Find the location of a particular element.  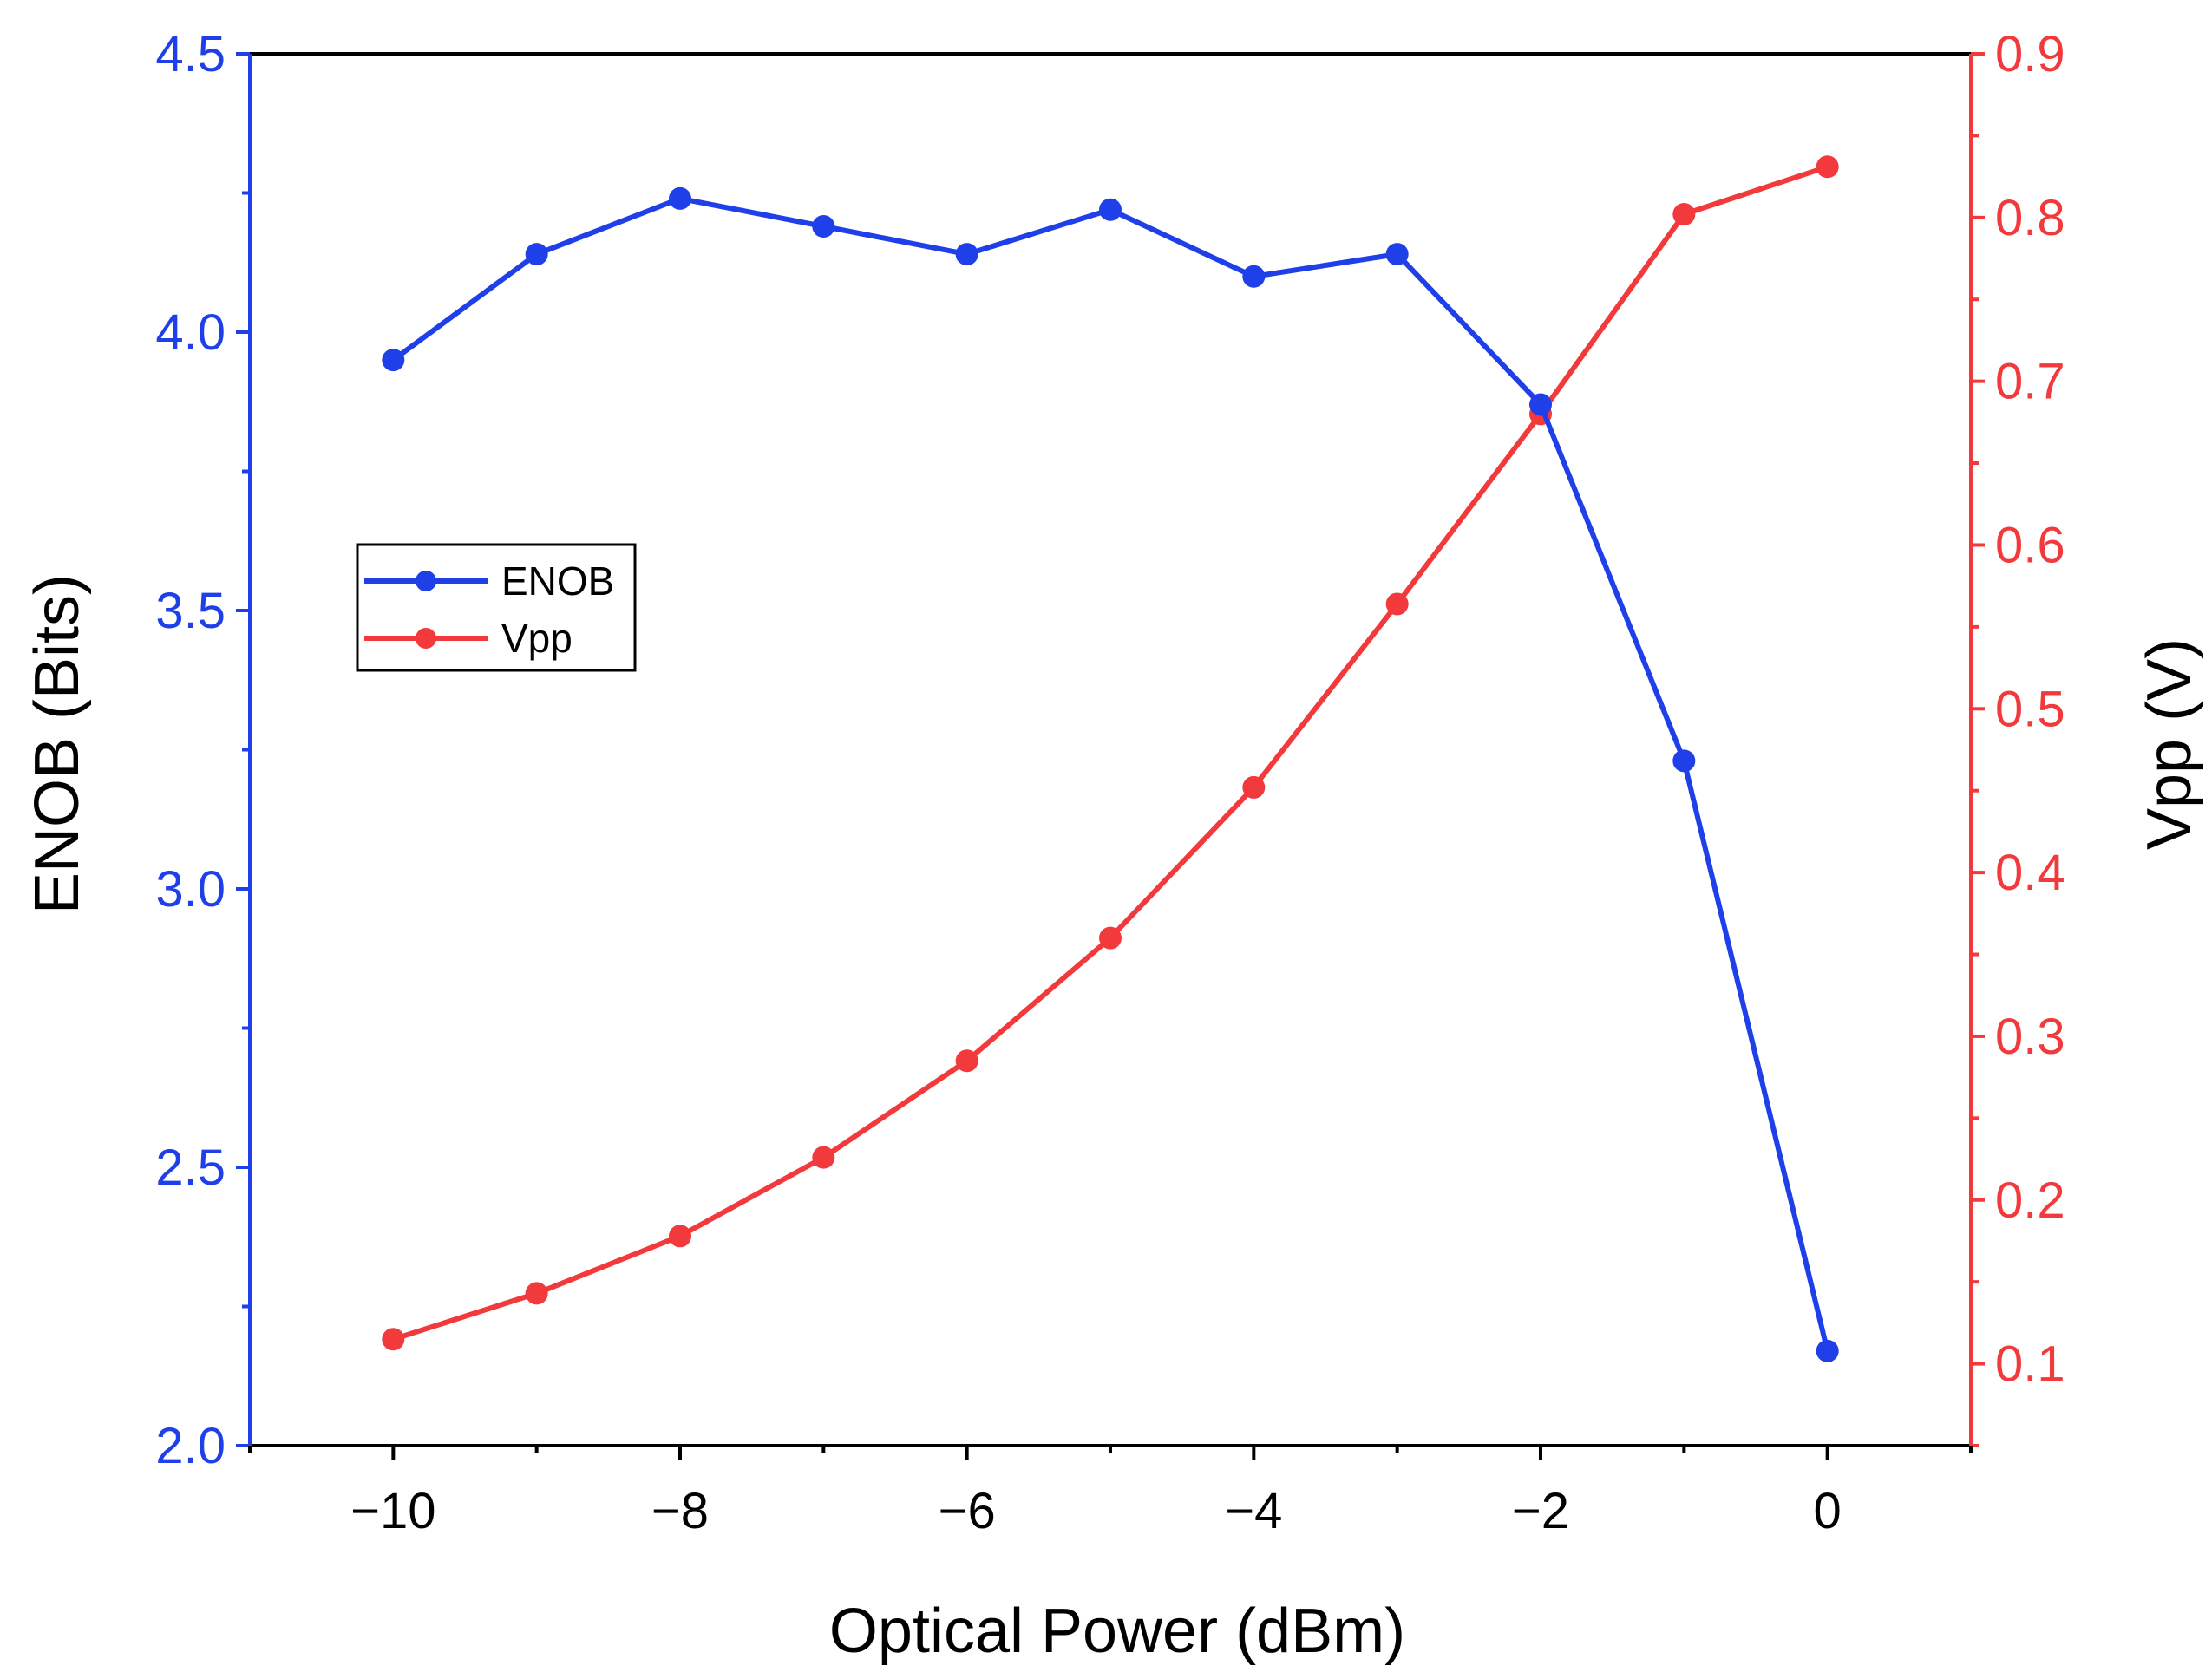

left-y-axis: 2.0 2.5 3.0 3.5 4.0 4.5 is located at coordinates (202, 750).